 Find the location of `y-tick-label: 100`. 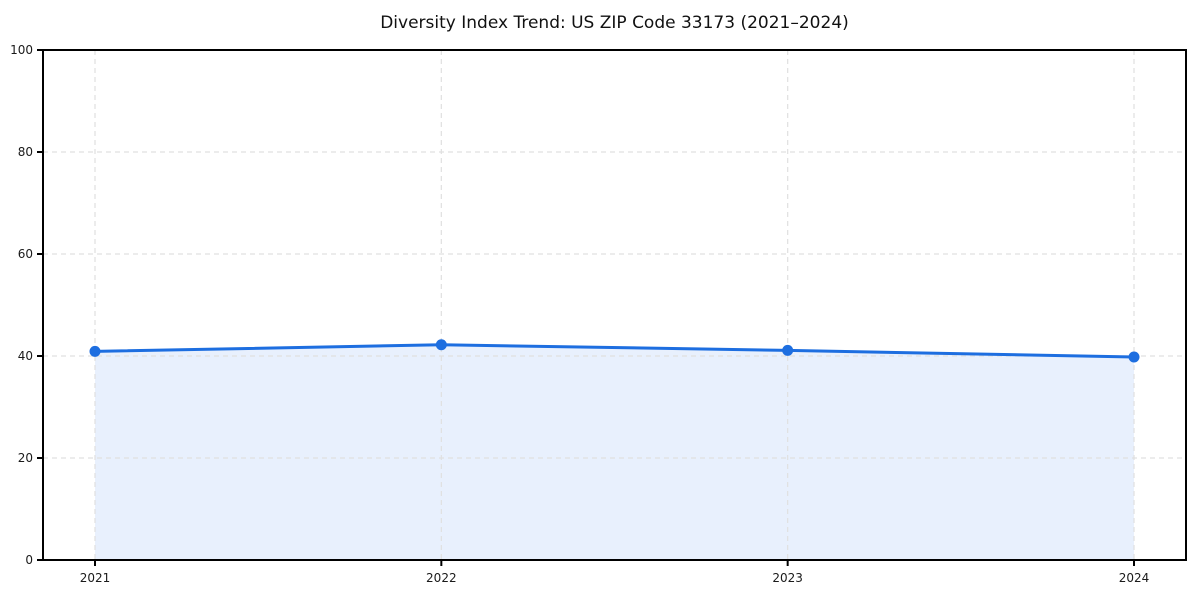

y-tick-label: 100 is located at coordinates (21, 50).